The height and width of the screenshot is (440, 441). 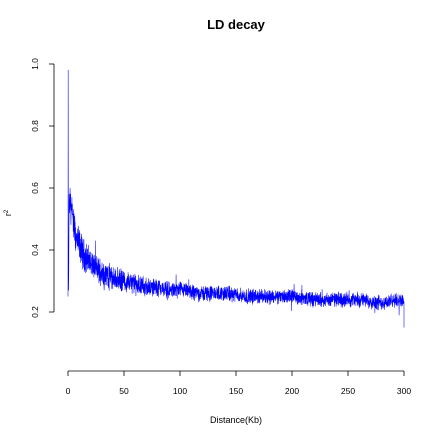 What do you see at coordinates (35, 250) in the screenshot?
I see `y-tick-label: 0.4` at bounding box center [35, 250].